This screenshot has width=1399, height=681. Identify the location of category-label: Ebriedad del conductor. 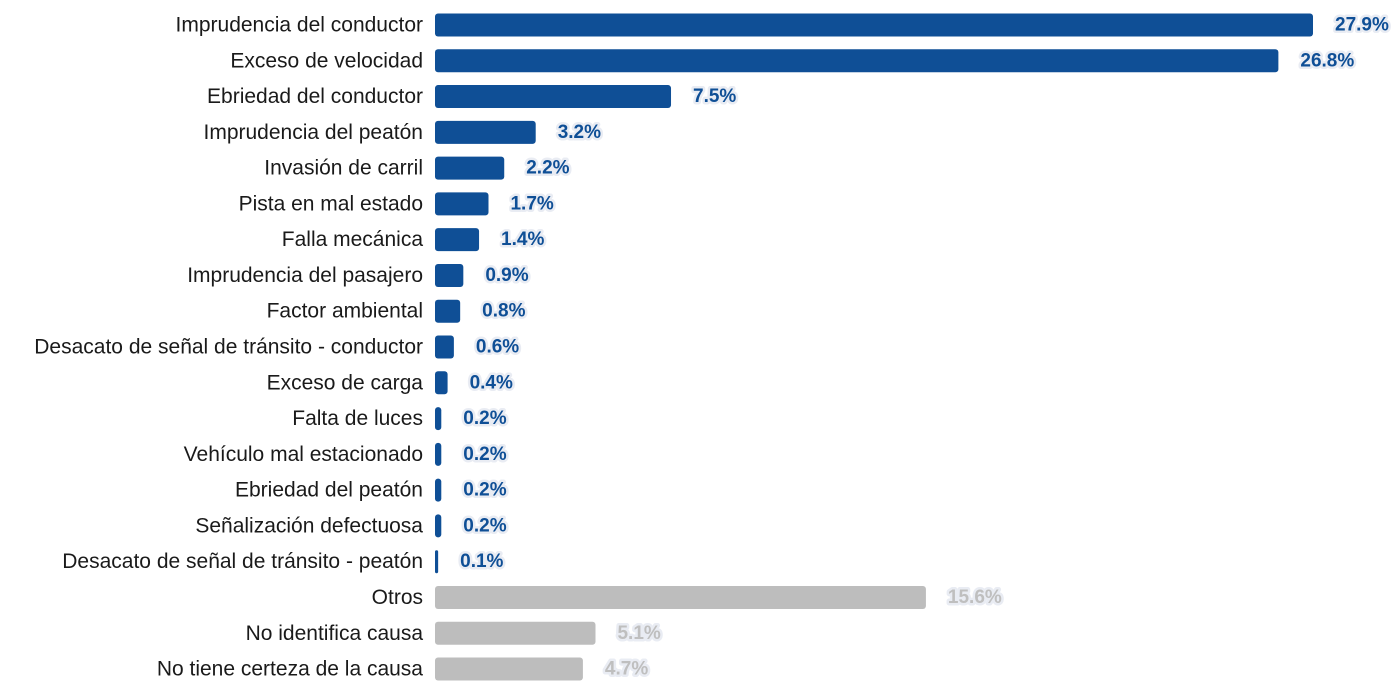
(315, 96).